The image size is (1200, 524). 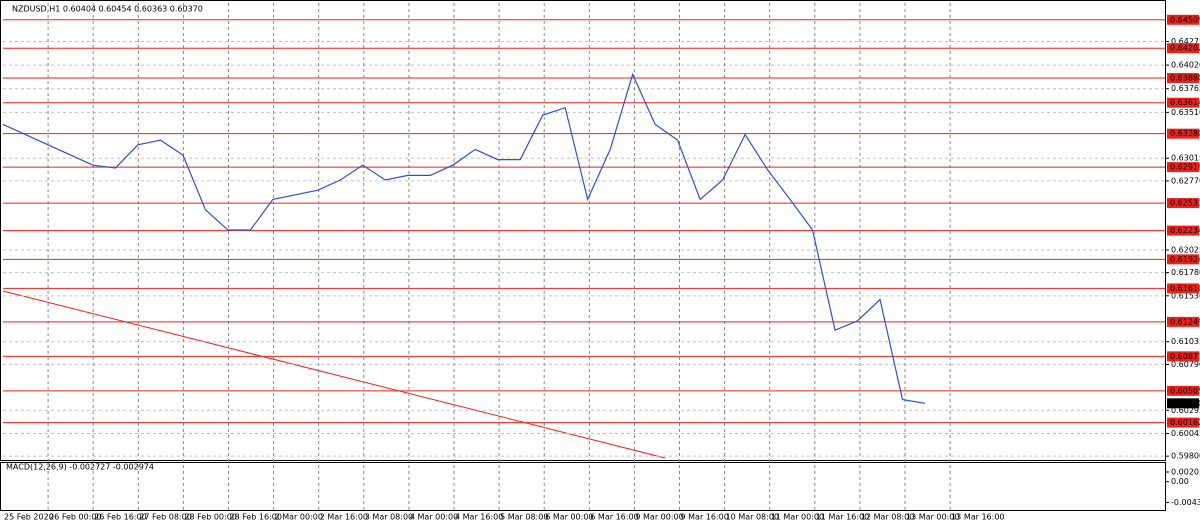 What do you see at coordinates (165, 517) in the screenshot?
I see `x-tick-label: 27 Feb 08:00` at bounding box center [165, 517].